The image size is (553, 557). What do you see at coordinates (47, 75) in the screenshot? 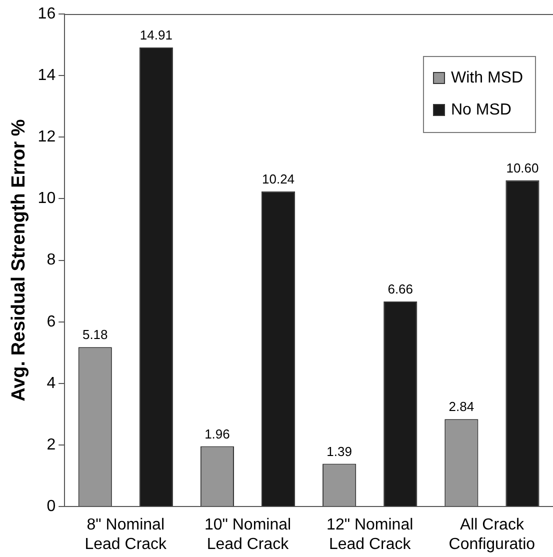
I see `y-tick-label: 14` at bounding box center [47, 75].